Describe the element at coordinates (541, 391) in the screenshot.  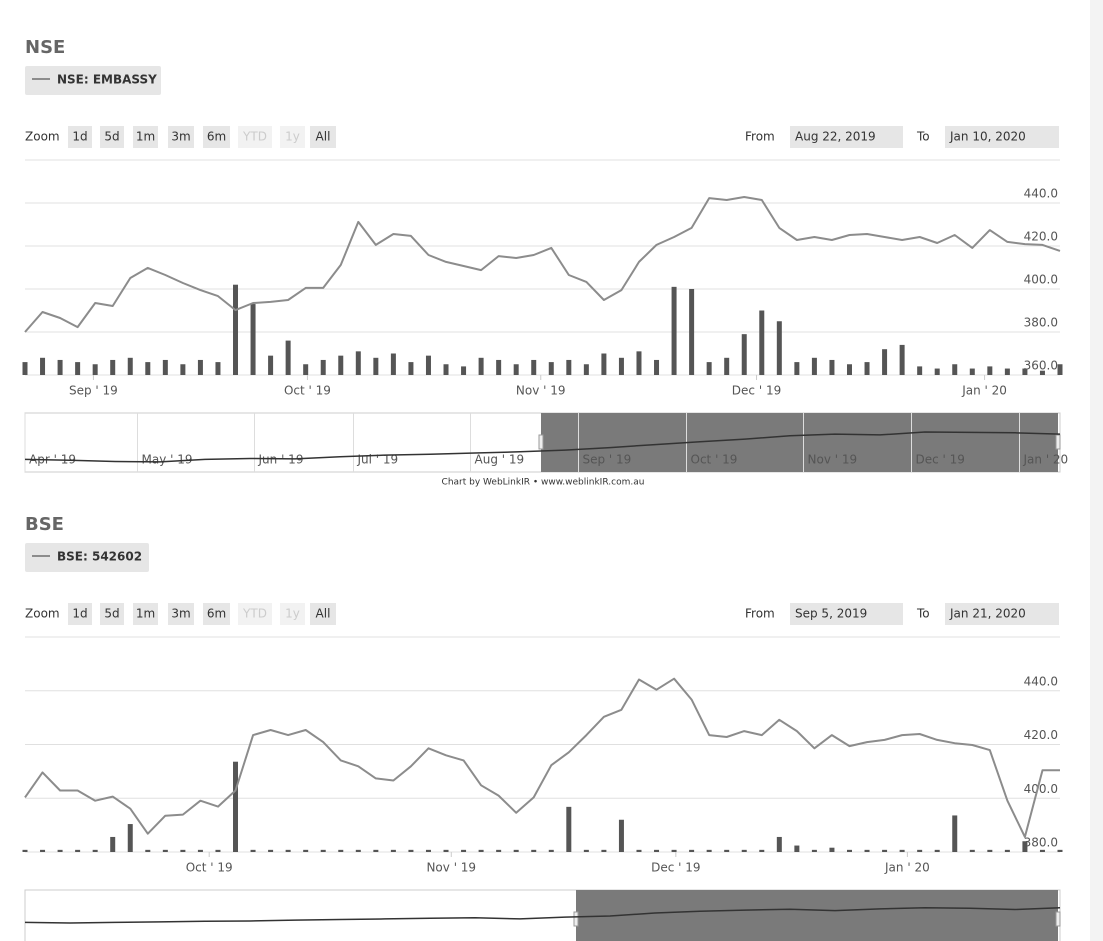
I see `x-tick-label: Nov ' 19` at that location.